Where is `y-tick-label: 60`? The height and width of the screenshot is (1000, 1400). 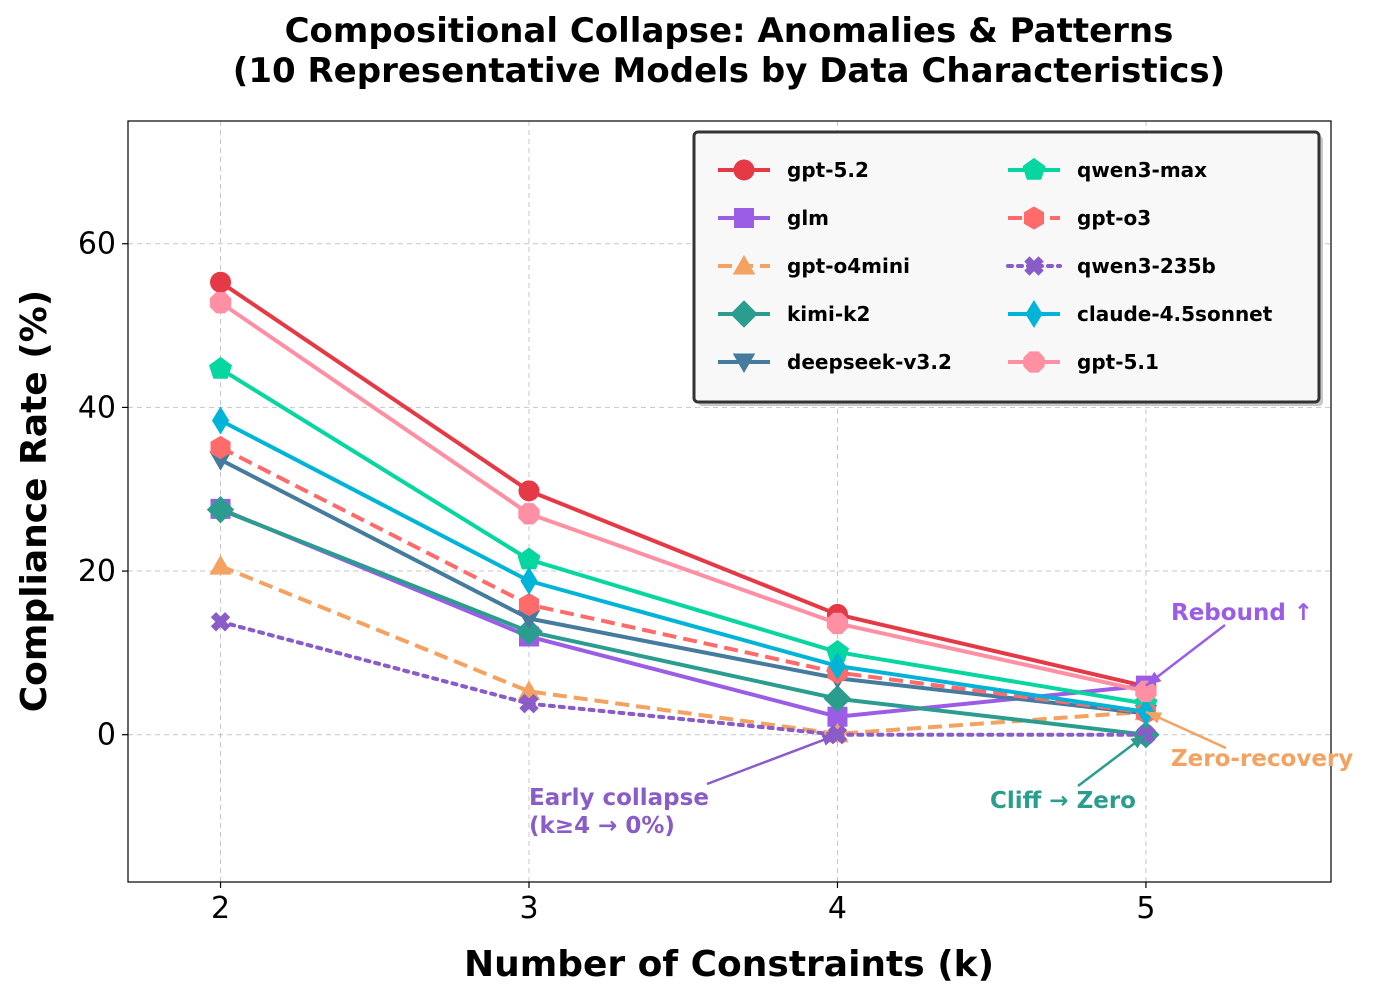
y-tick-label: 60 is located at coordinates (97, 244).